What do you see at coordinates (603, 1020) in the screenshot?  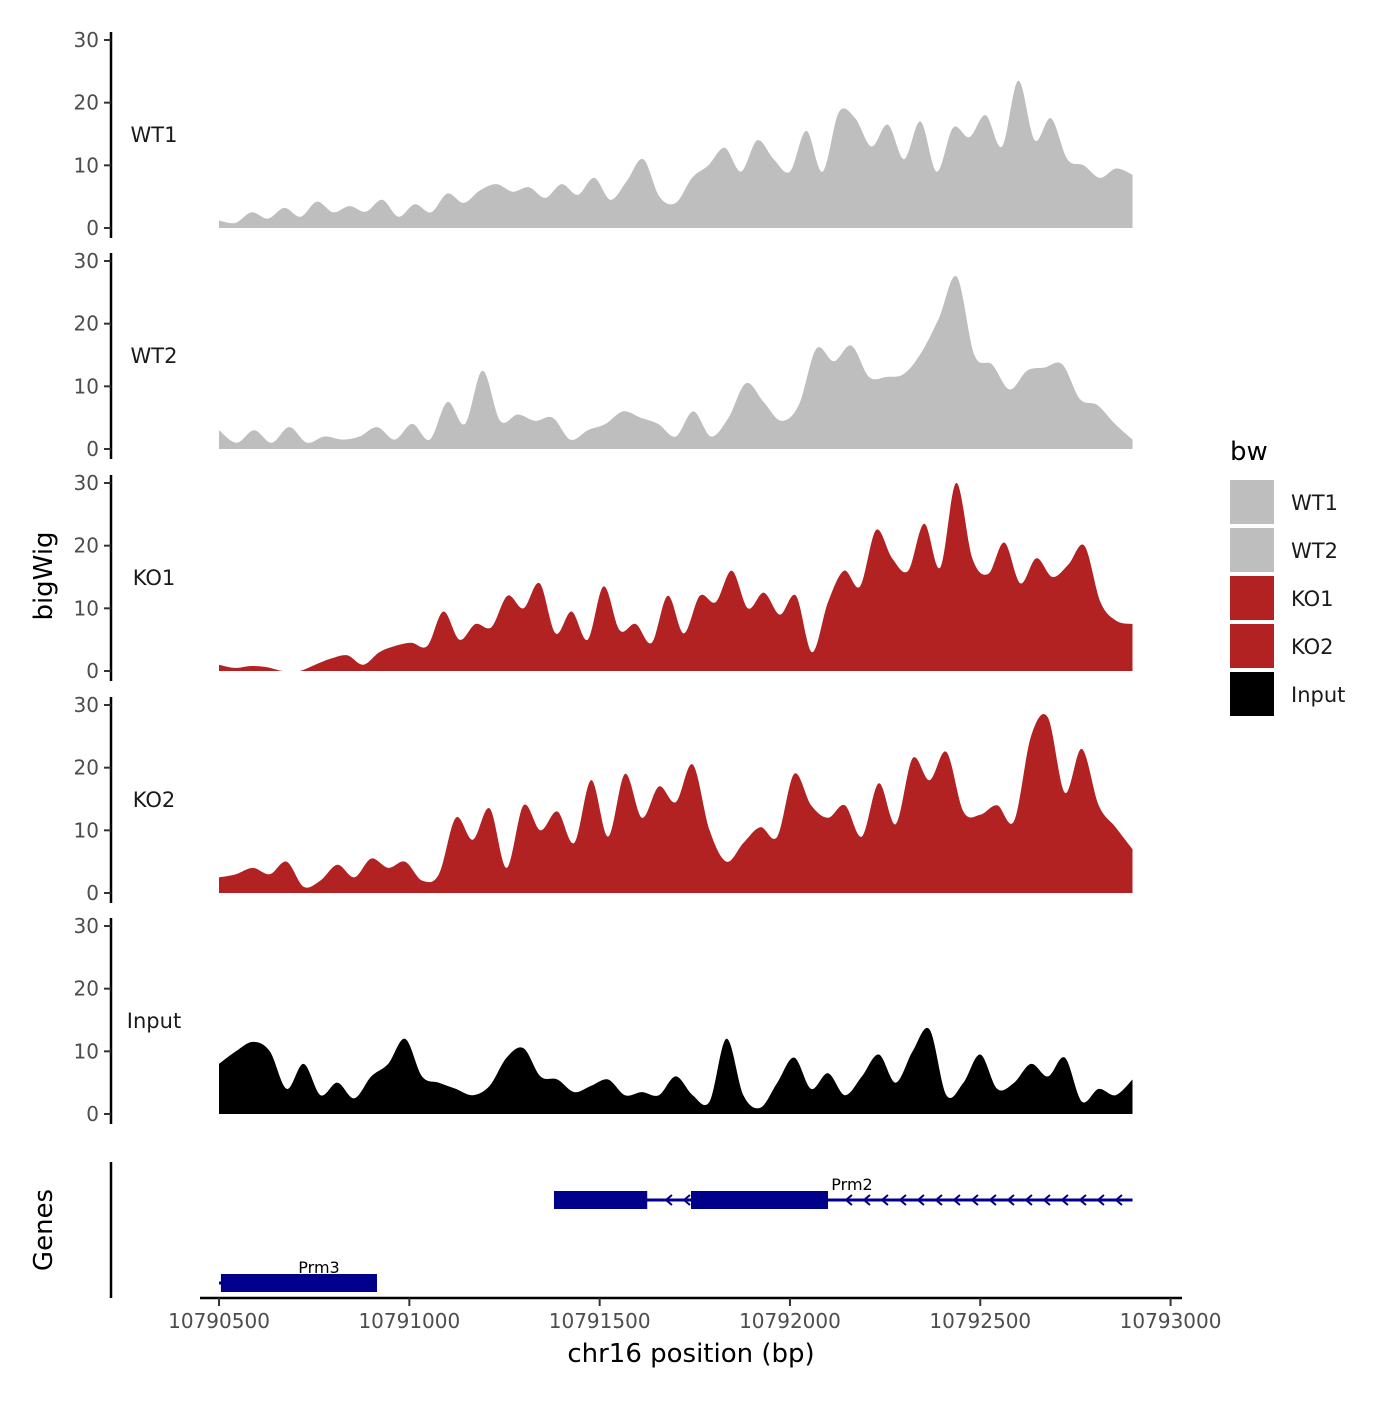 I see `track-input: 0 10 20 30 Input` at bounding box center [603, 1020].